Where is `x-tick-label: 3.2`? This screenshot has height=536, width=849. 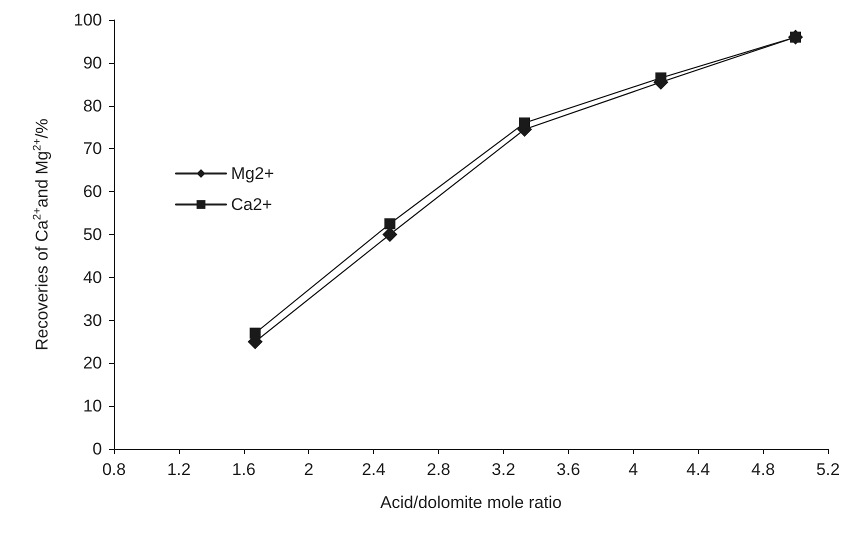
x-tick-label: 3.2 is located at coordinates (504, 469).